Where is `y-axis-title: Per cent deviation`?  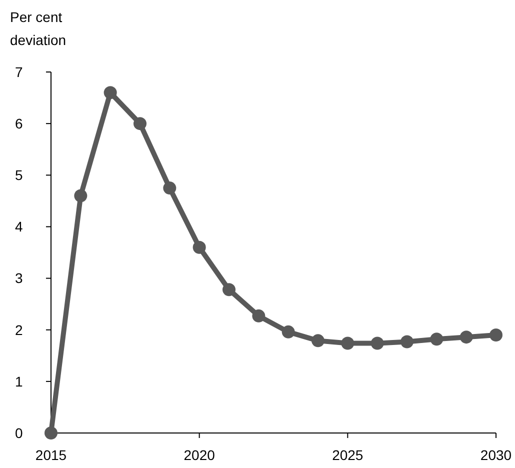
y-axis-title: Per cent deviation is located at coordinates (38, 28).